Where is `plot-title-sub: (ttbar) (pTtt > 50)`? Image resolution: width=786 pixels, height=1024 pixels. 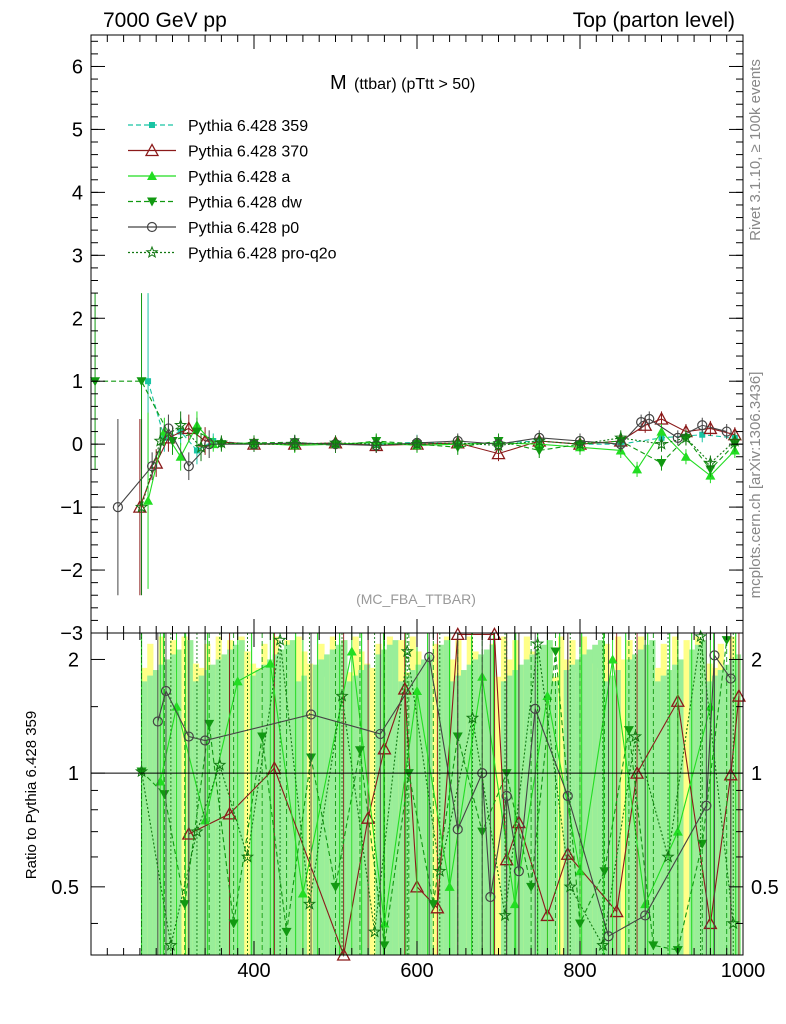
plot-title-sub: (ttbar) (pTtt > 50) is located at coordinates (414, 84).